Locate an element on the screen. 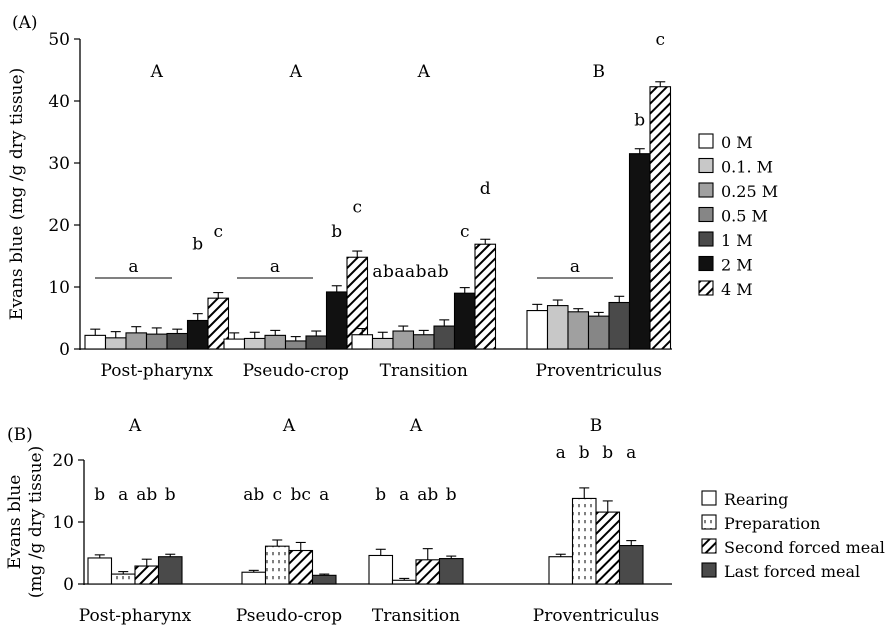 The height and width of the screenshot is (634, 895). y-axis-label: (mg /g dry tissue) is located at coordinates (36, 522).